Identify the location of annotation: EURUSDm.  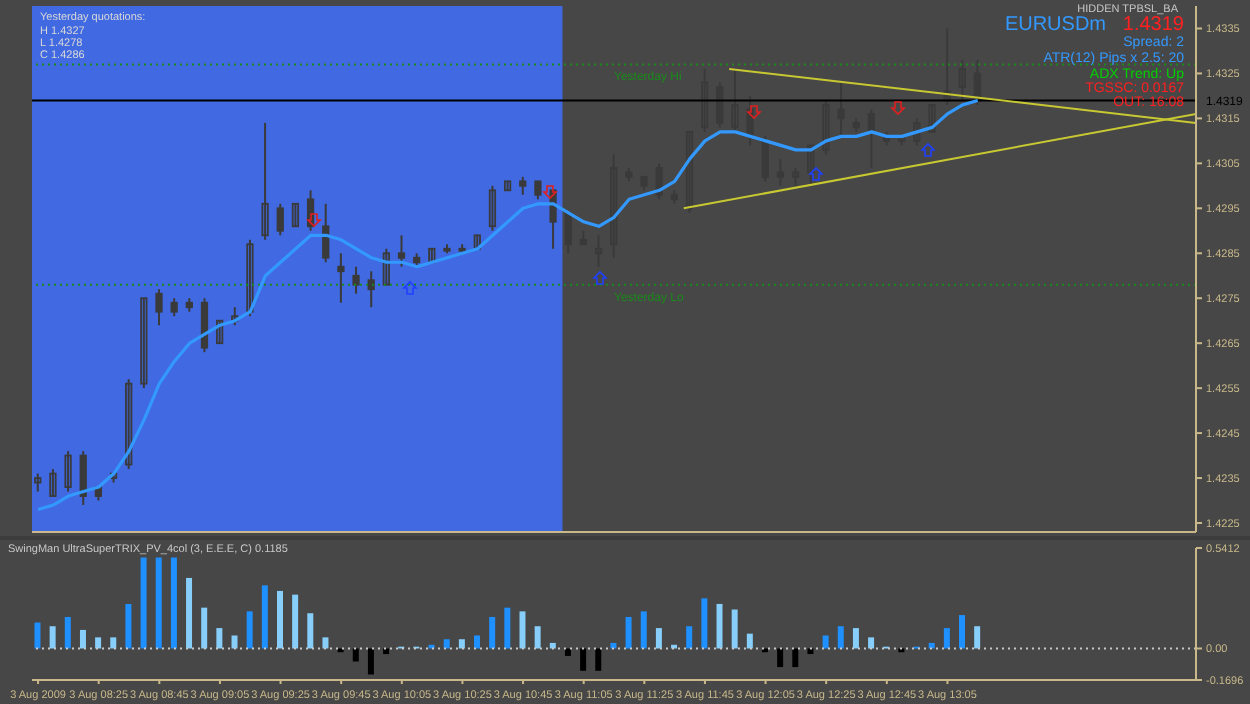
(1055, 25).